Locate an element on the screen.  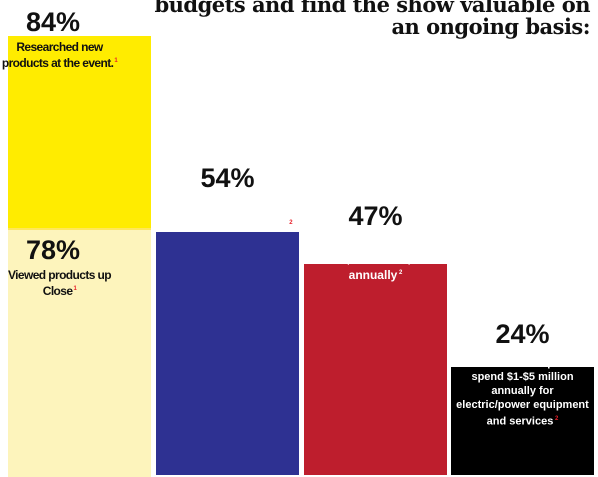
bar-caption: Researched new products at the event. 1 is located at coordinates (60, 55).